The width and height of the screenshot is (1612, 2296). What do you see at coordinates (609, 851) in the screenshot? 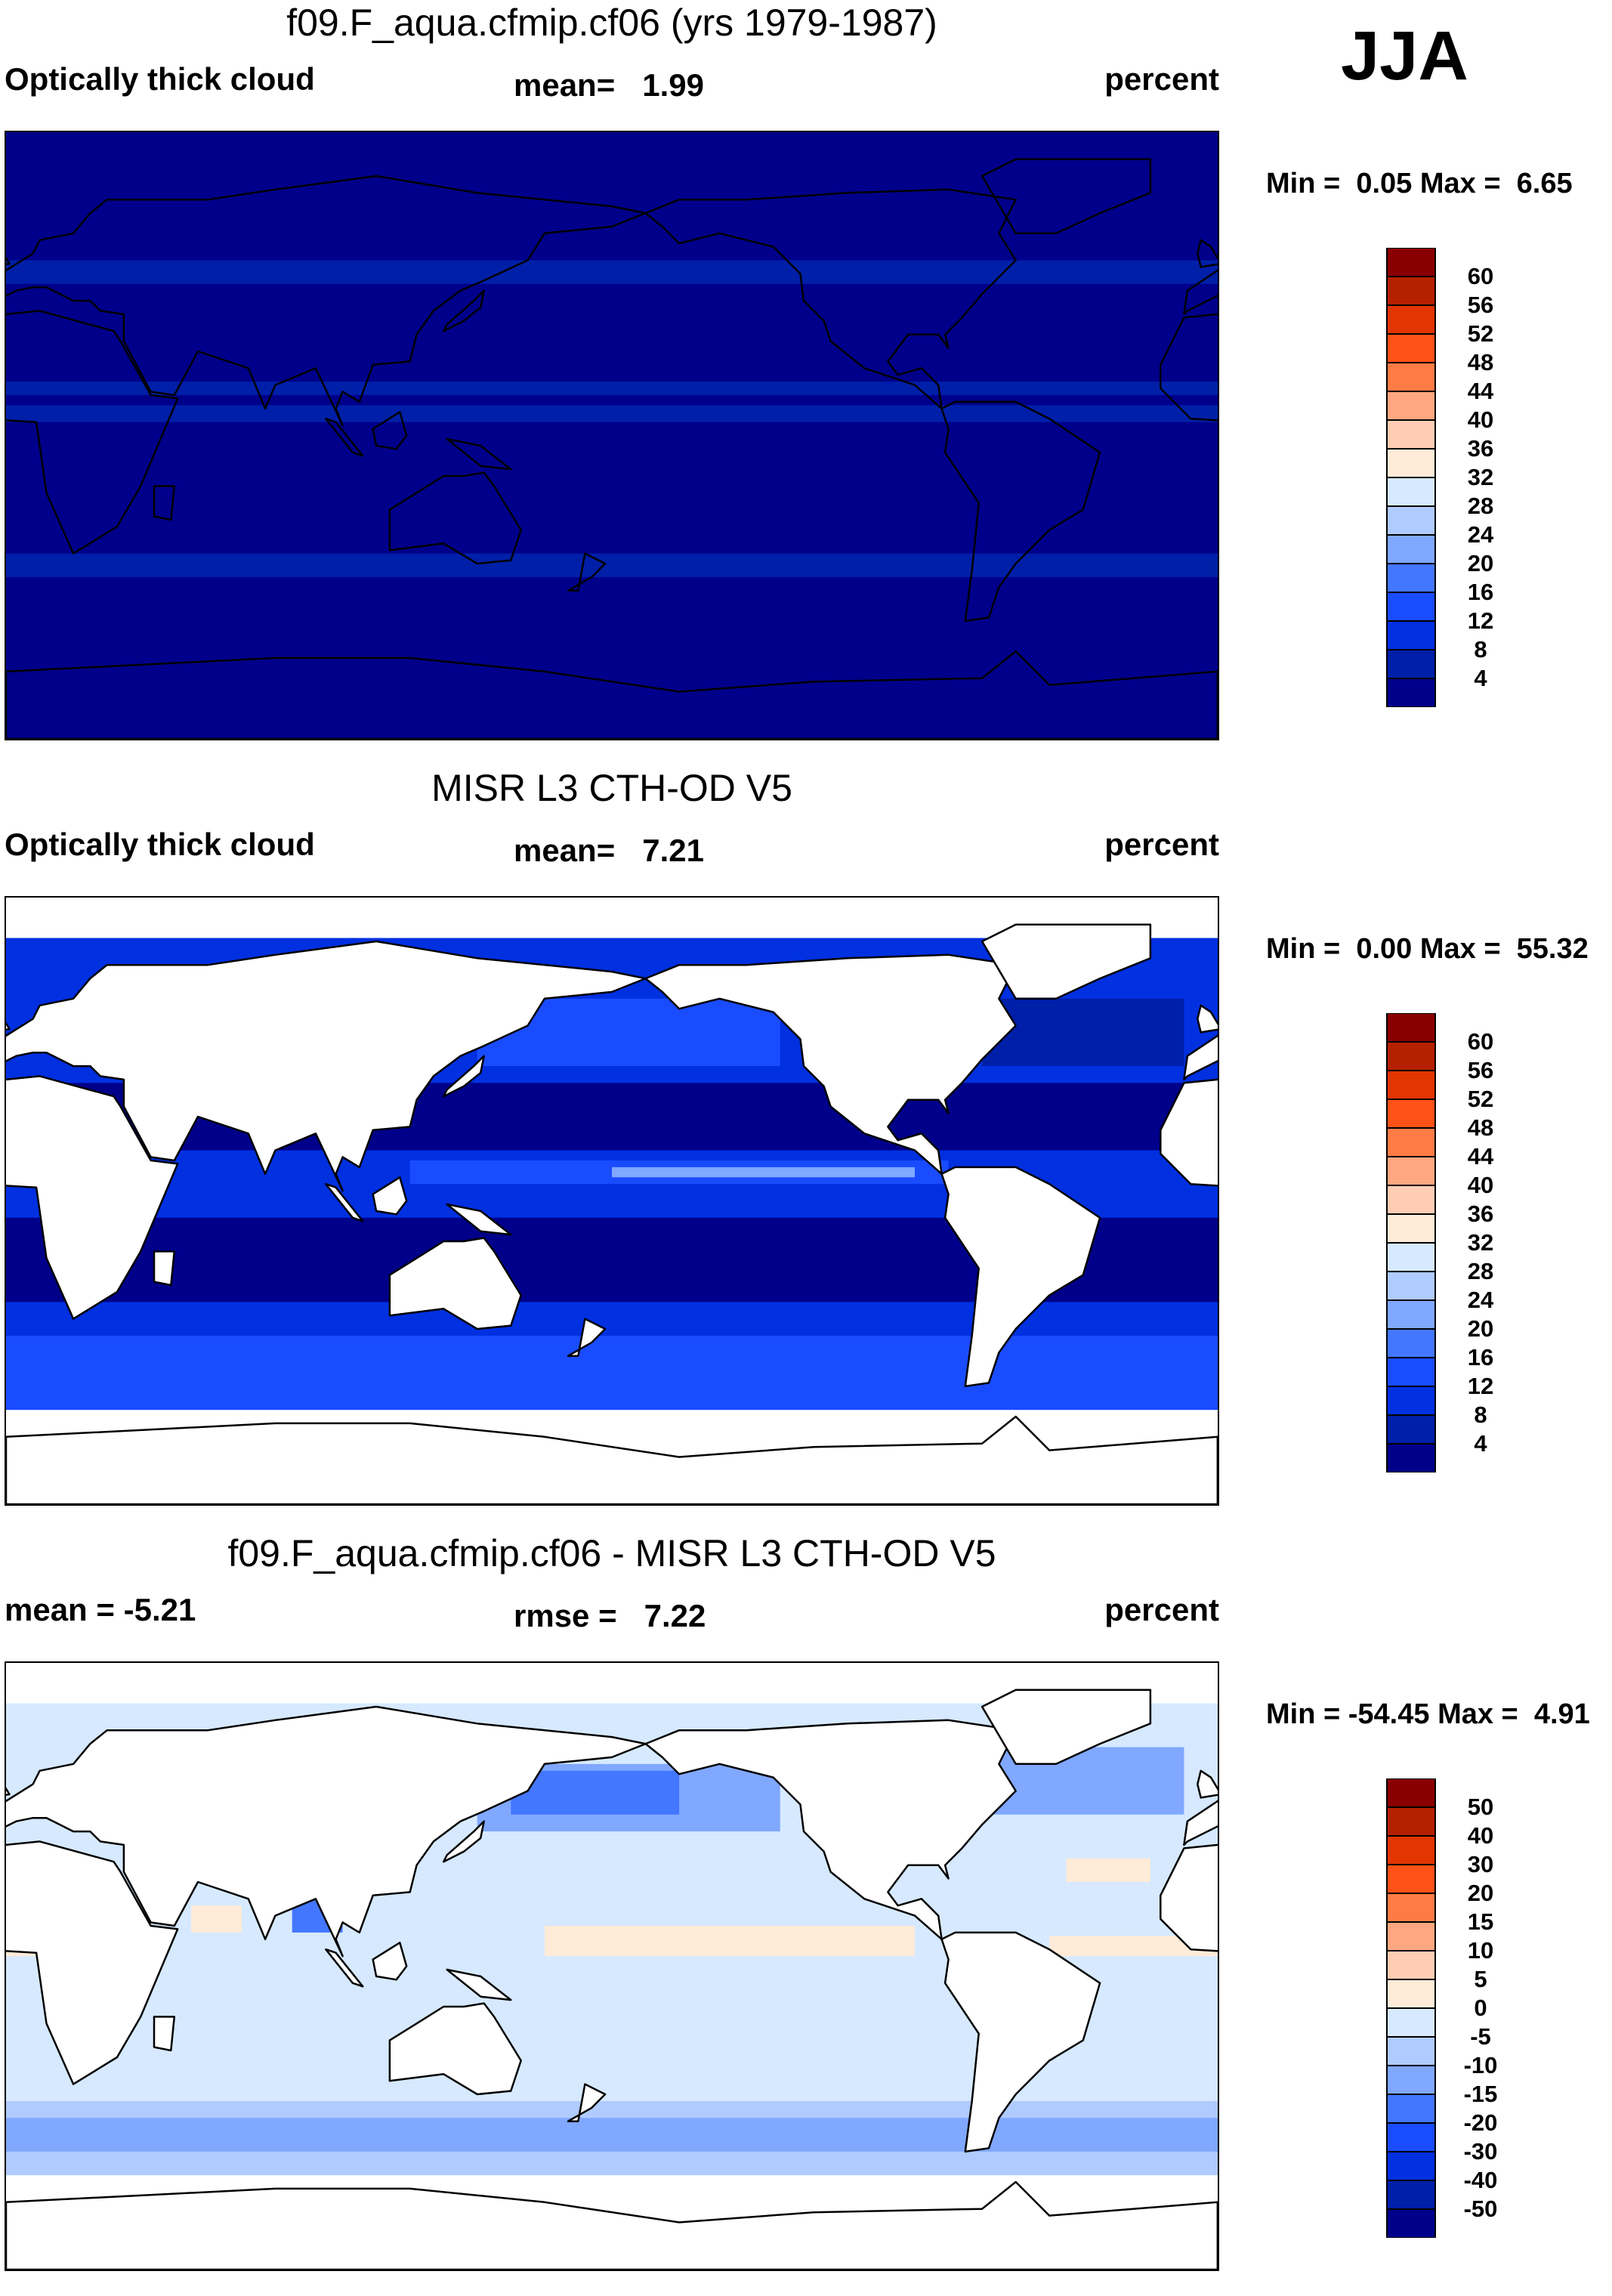
I see `mean-stat: mean= 7.21` at bounding box center [609, 851].